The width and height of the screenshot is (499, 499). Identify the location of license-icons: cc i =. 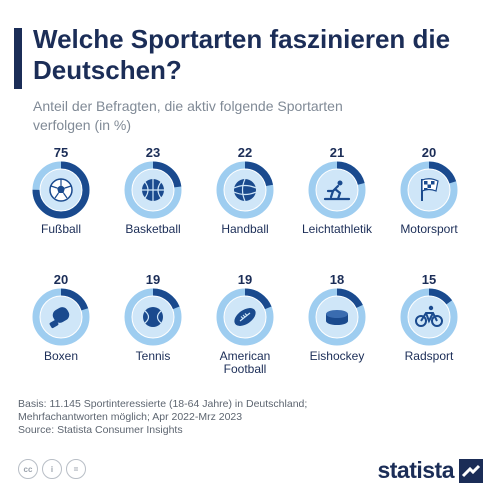
(52, 469).